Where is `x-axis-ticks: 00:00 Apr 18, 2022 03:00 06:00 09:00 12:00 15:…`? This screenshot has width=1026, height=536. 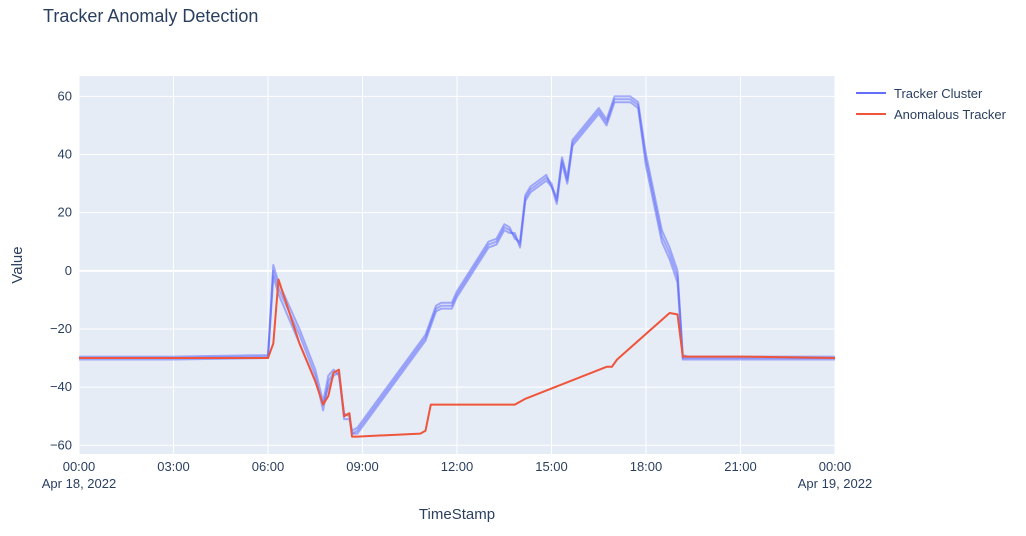
x-axis-ticks: 00:00 Apr 18, 2022 03:00 06:00 09:00 12:00 15:… is located at coordinates (457, 475).